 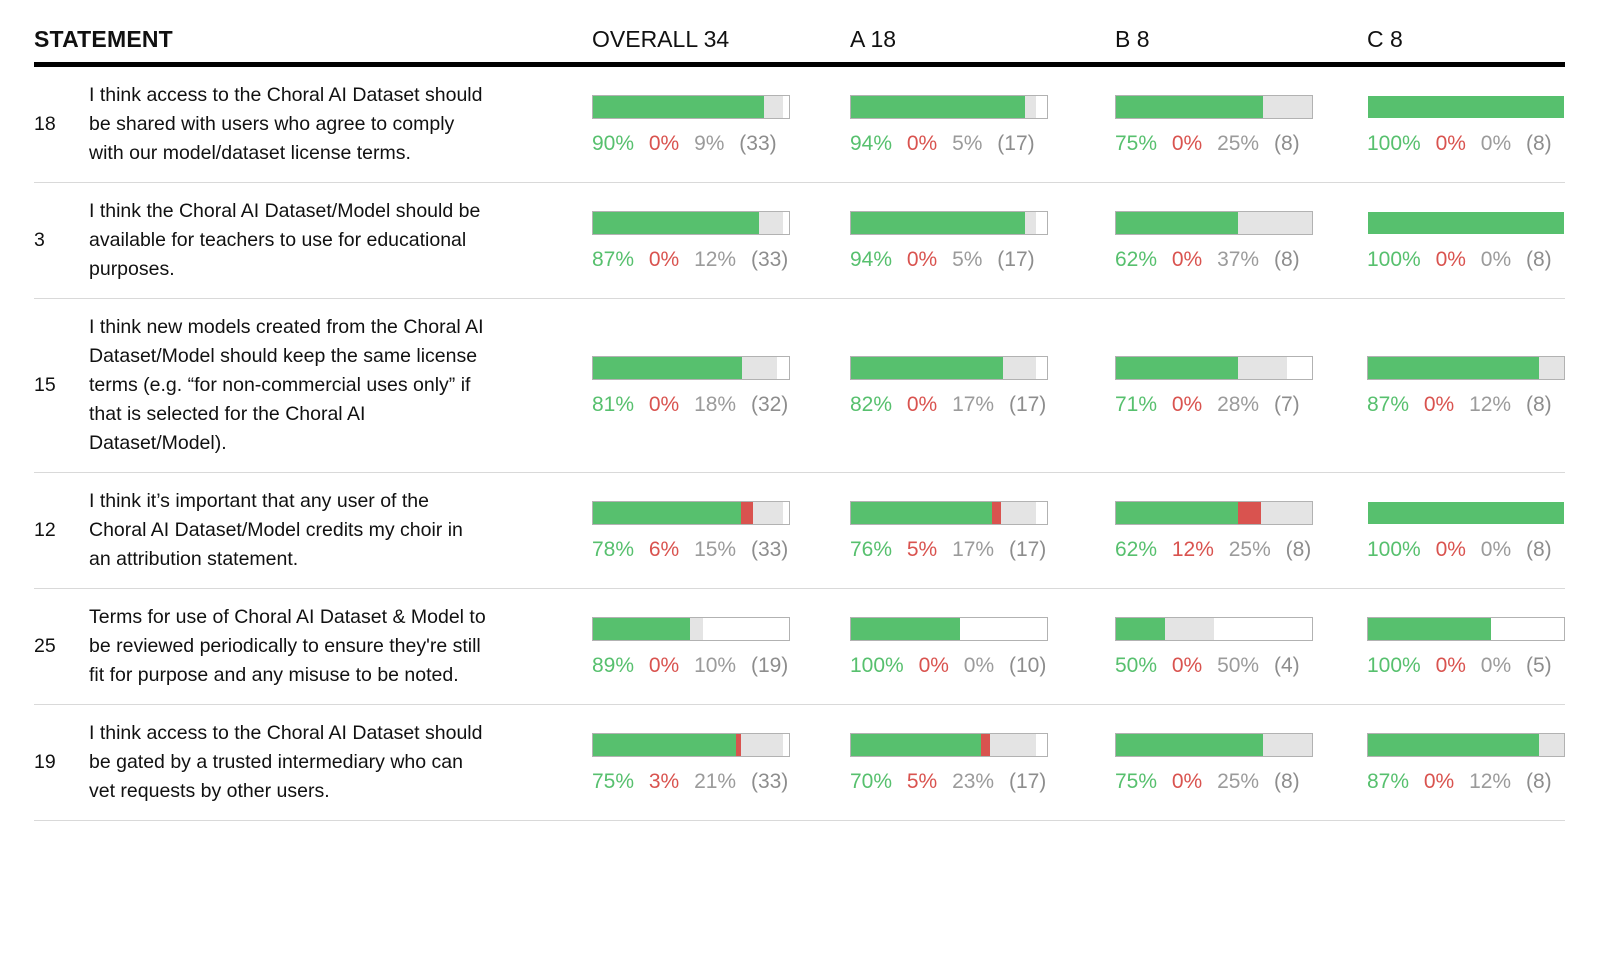 I want to click on response-count-label: (17), so click(x=1027, y=404).